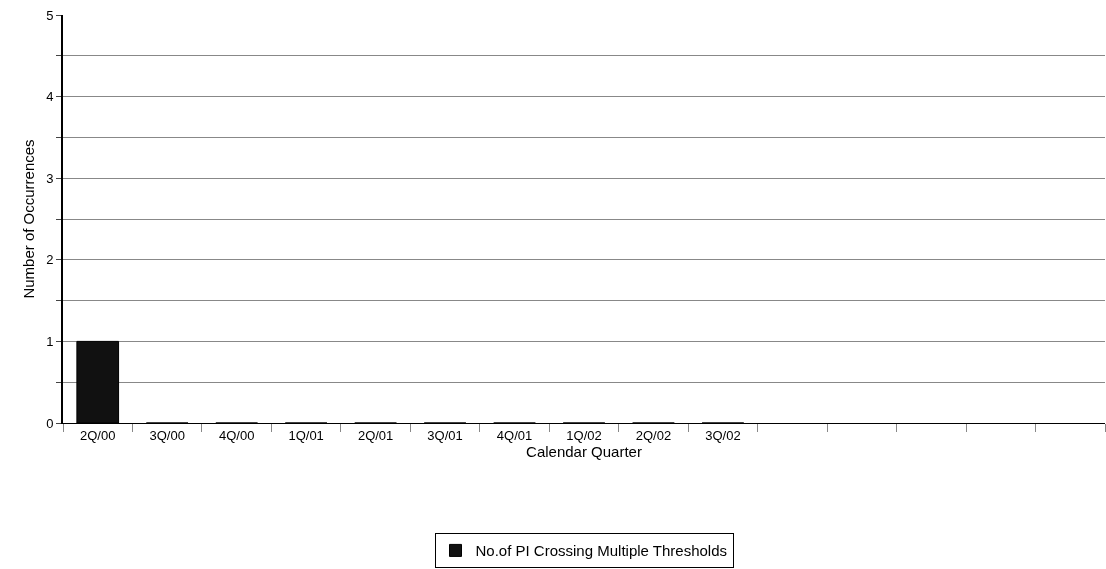 The width and height of the screenshot is (1106, 569). What do you see at coordinates (653, 435) in the screenshot?
I see `x-tick-label: 2Q/02` at bounding box center [653, 435].